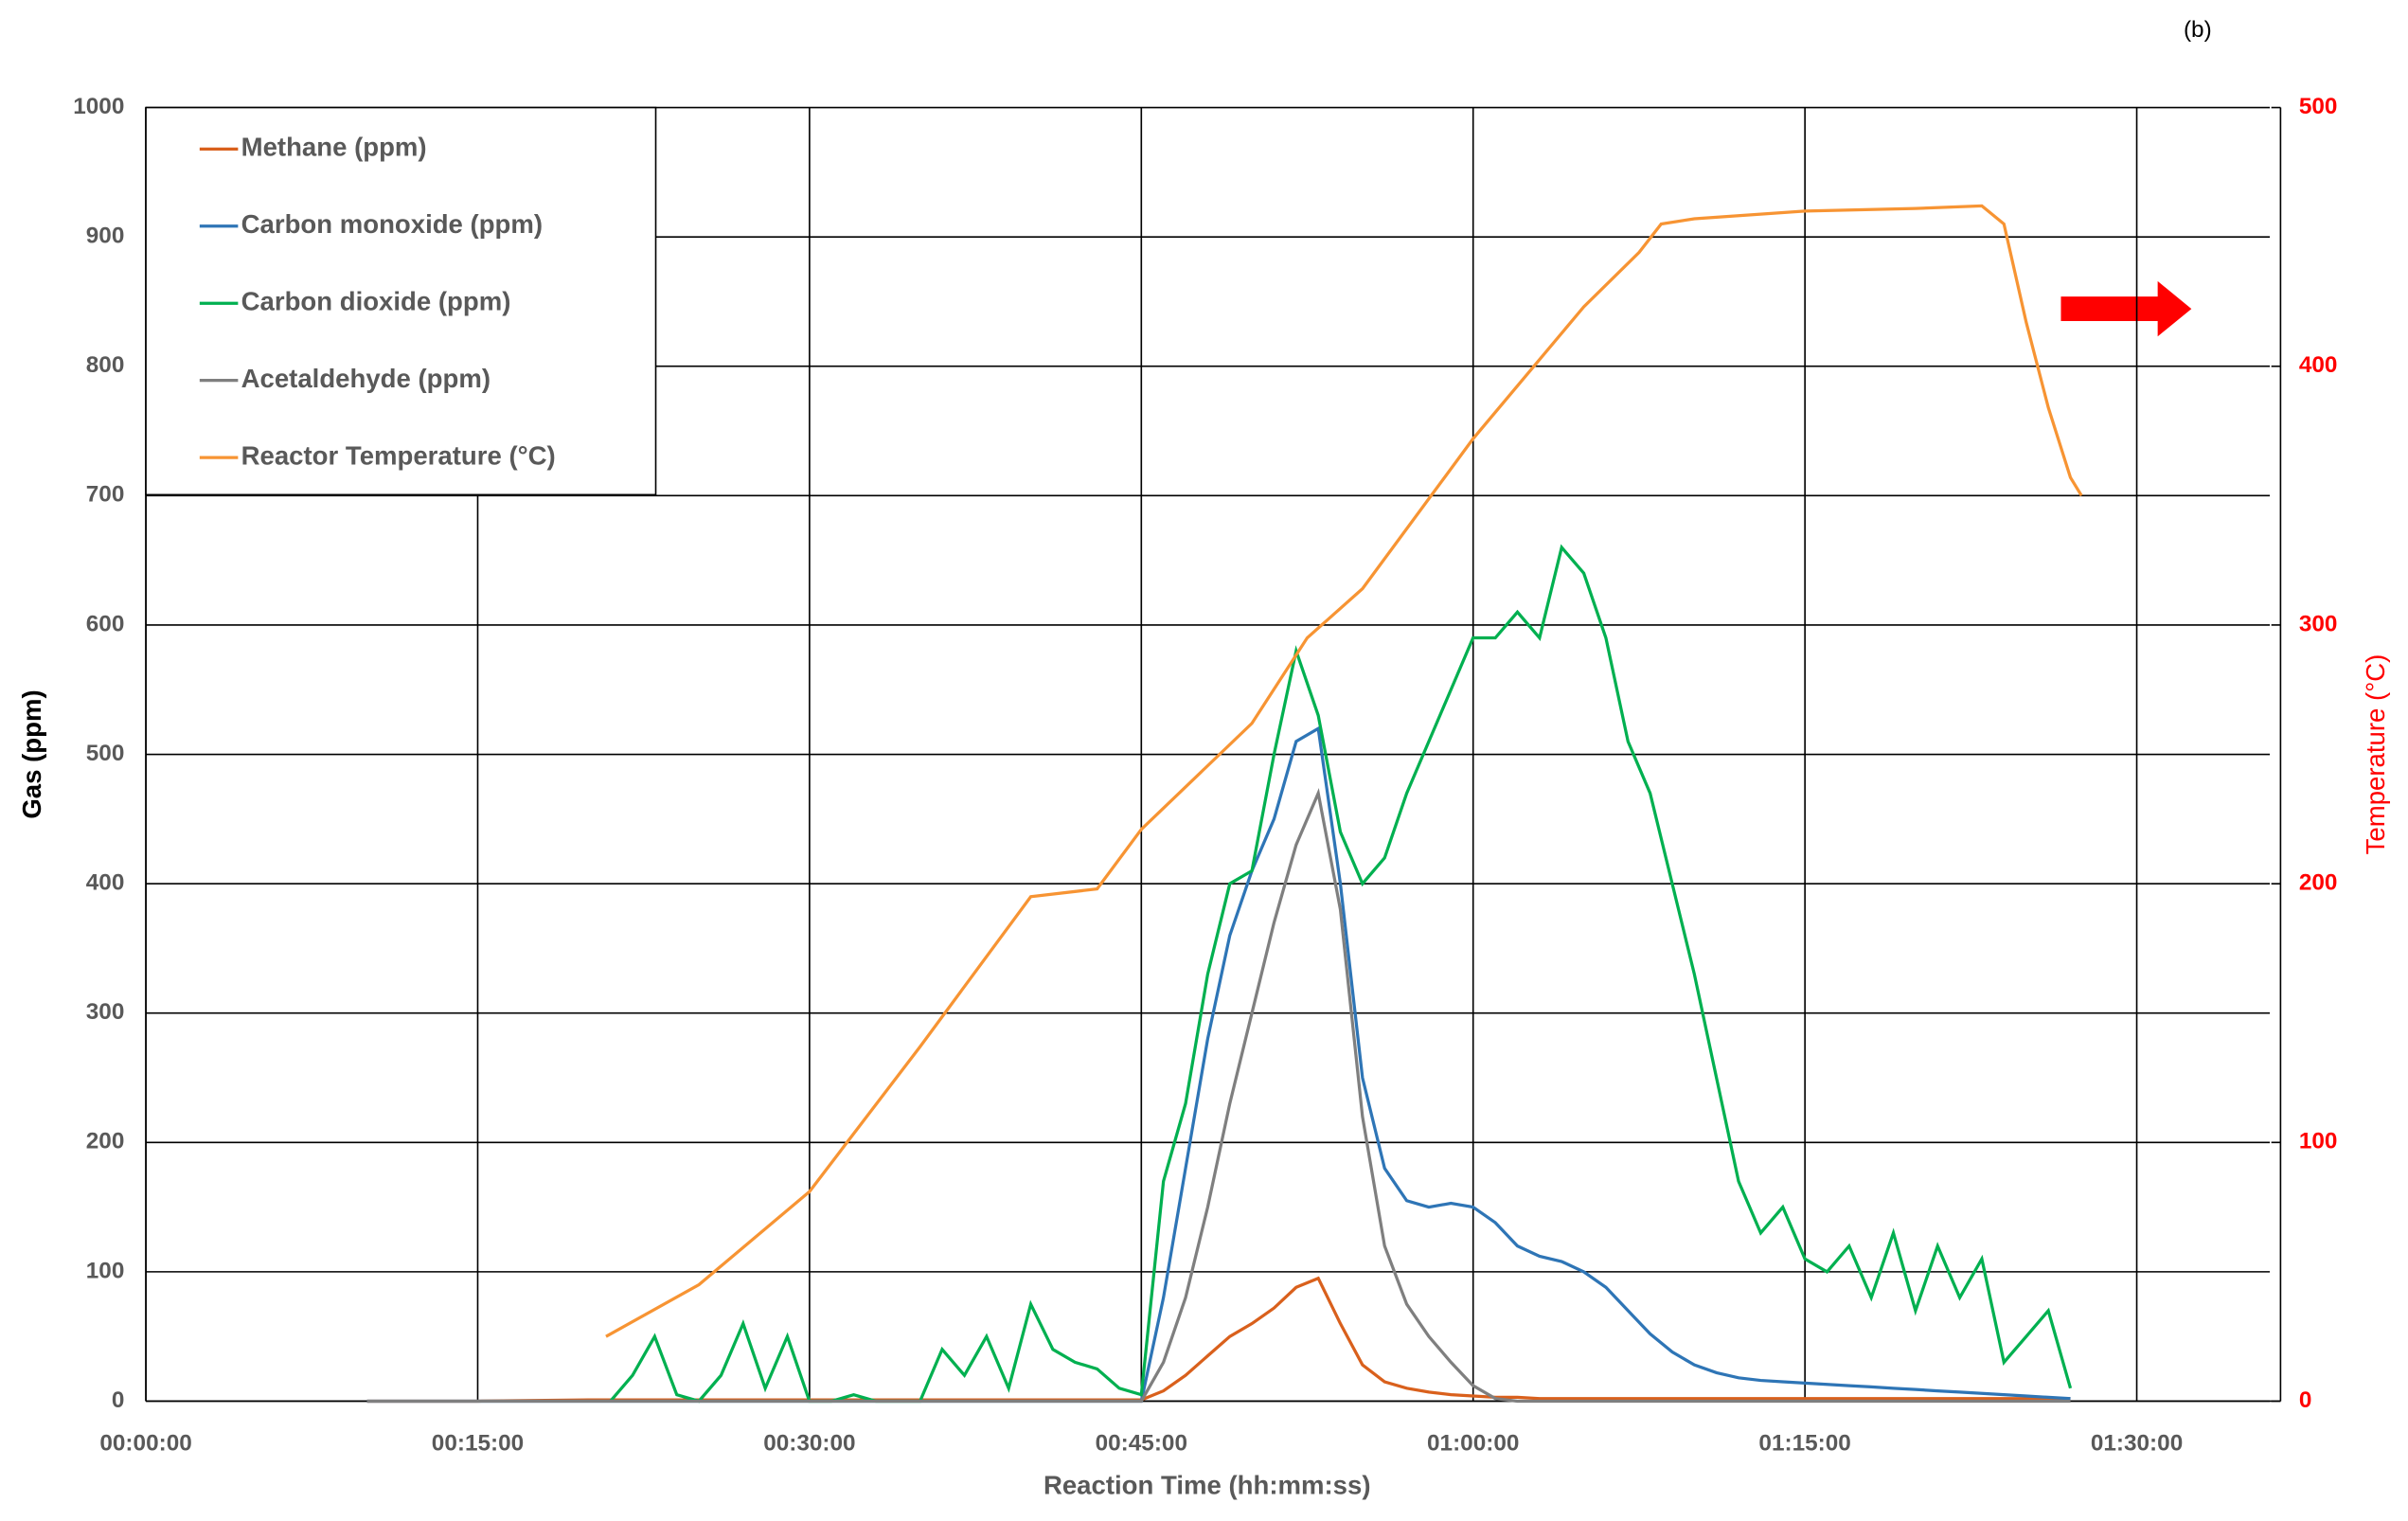 The image size is (2408, 1521). I want to click on y-tick-label: 600, so click(105, 623).